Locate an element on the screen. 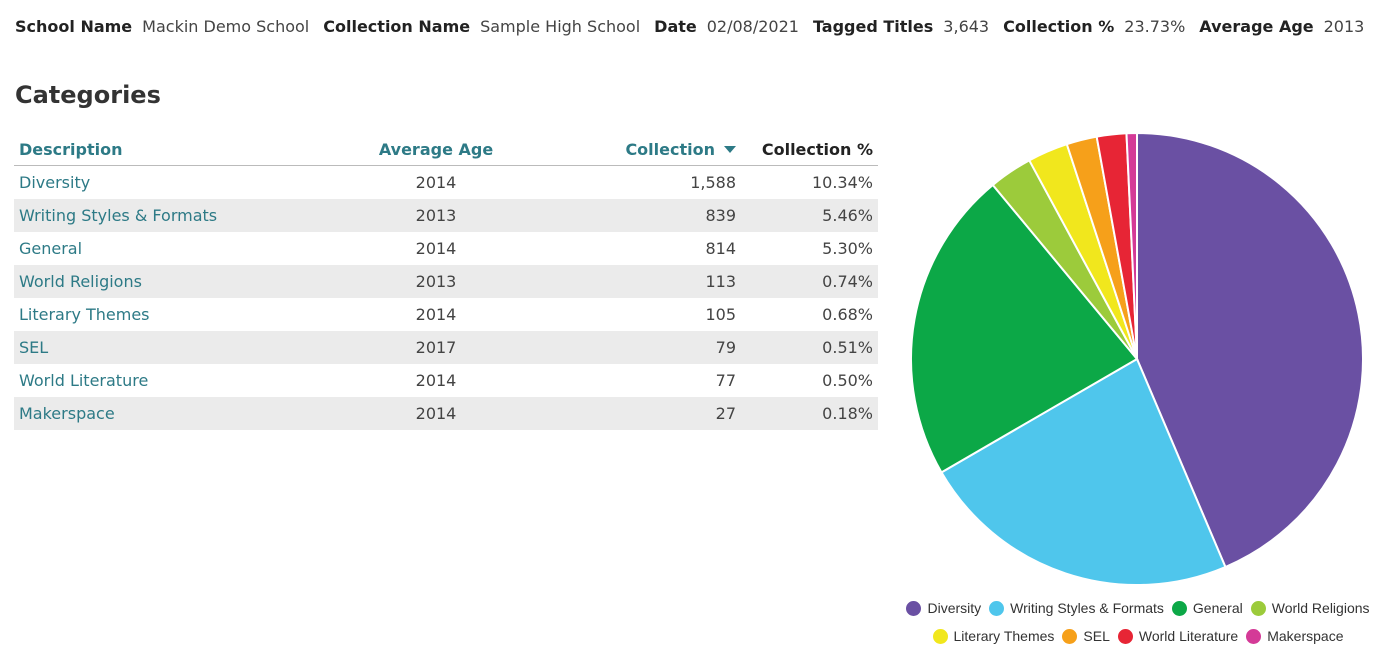 Image resolution: width=1398 pixels, height=659 pixels. pie-slice-diversity is located at coordinates (1250, 350).